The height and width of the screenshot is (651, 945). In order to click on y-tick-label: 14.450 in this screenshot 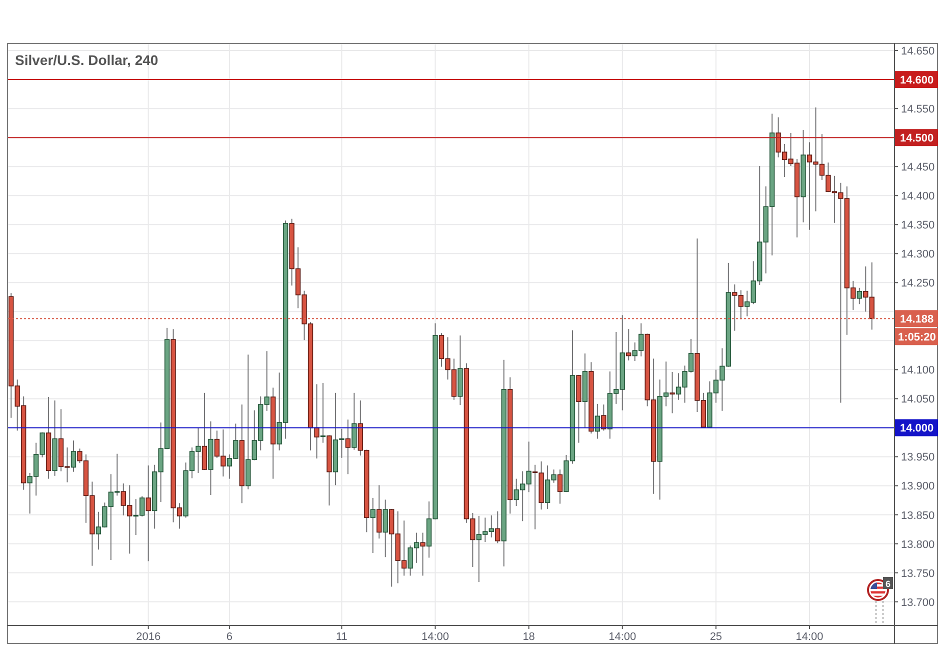, I will do `click(918, 168)`.